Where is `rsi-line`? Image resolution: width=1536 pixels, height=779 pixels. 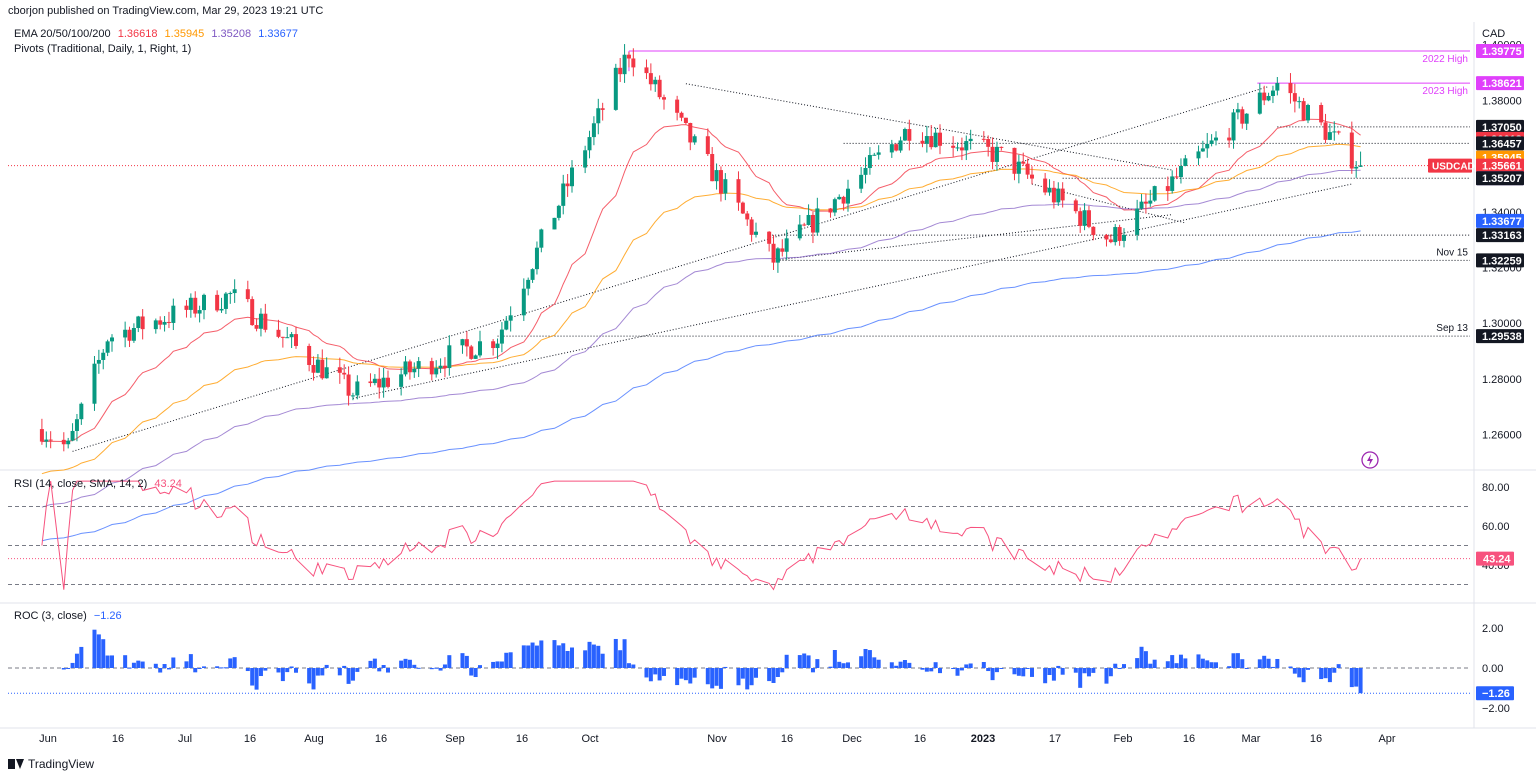
rsi-line is located at coordinates (701, 535).